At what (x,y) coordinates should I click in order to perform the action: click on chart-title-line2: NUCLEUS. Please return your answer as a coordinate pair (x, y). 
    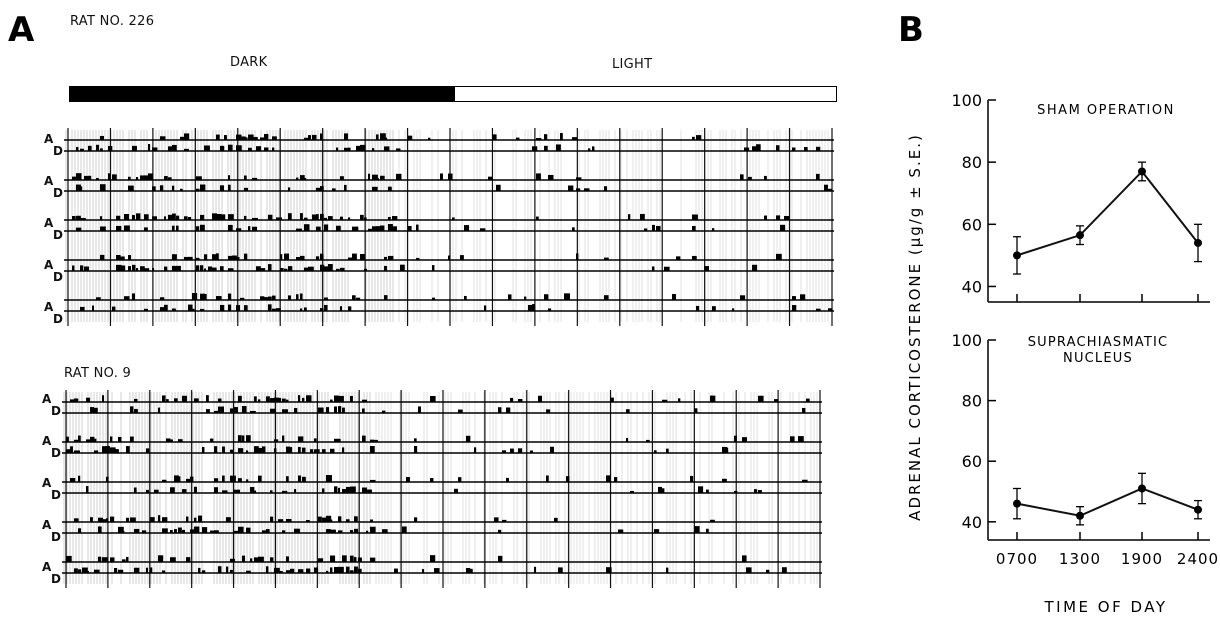
    Looking at the image, I should click on (1098, 358).